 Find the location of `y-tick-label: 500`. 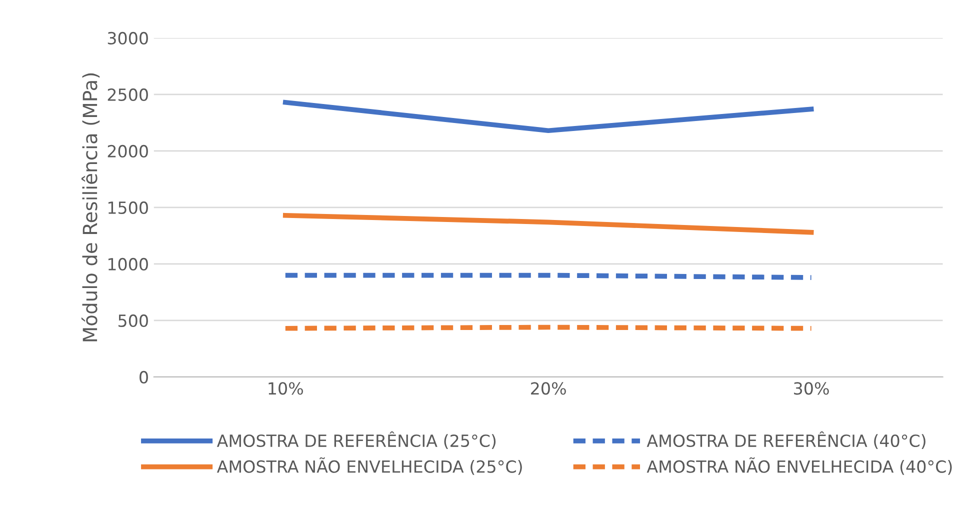

y-tick-label: 500 is located at coordinates (133, 321).